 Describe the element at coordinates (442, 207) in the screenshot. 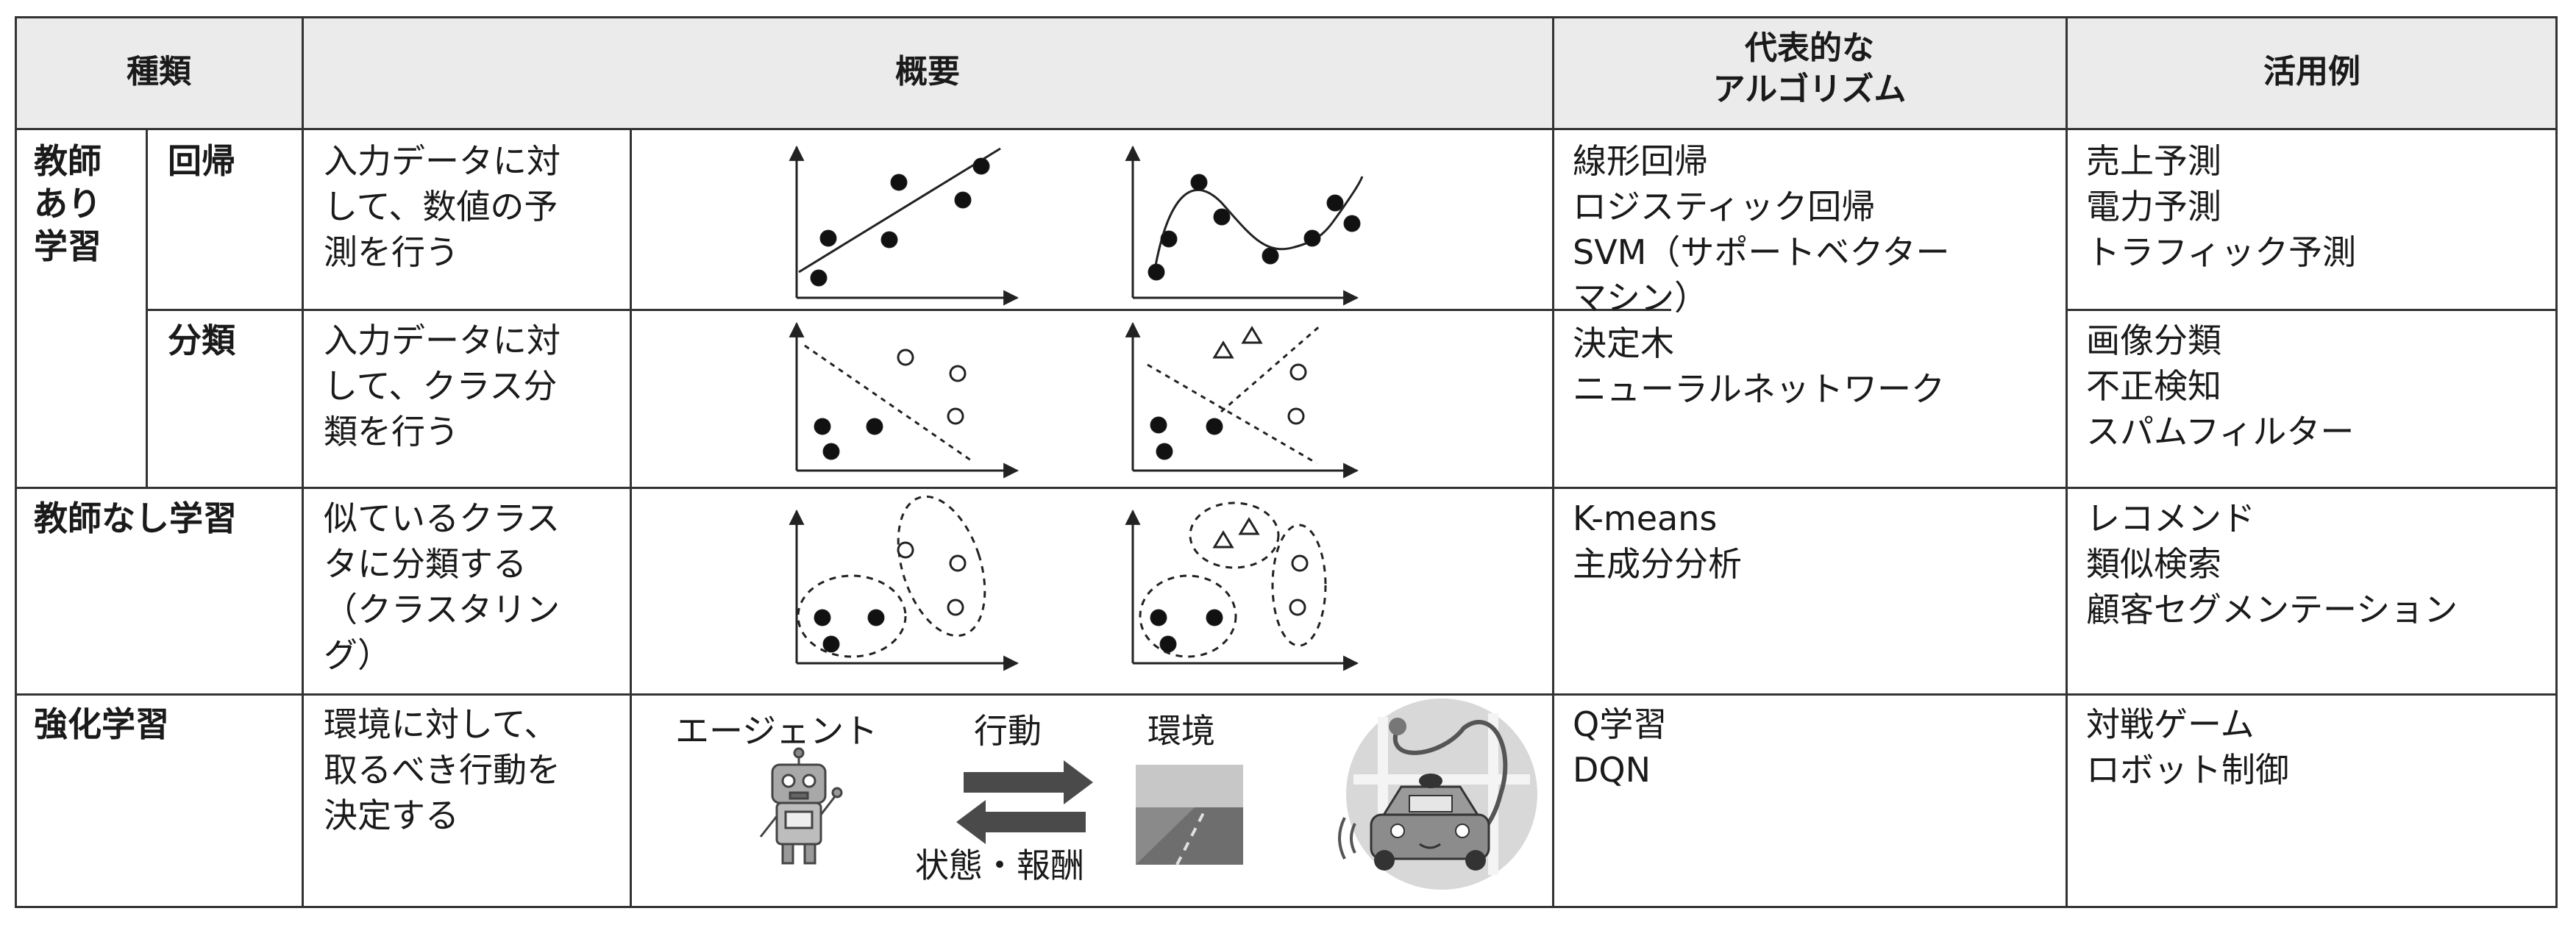

I see `regression-description: 入力データに対 して、数値の予 測を行う` at that location.